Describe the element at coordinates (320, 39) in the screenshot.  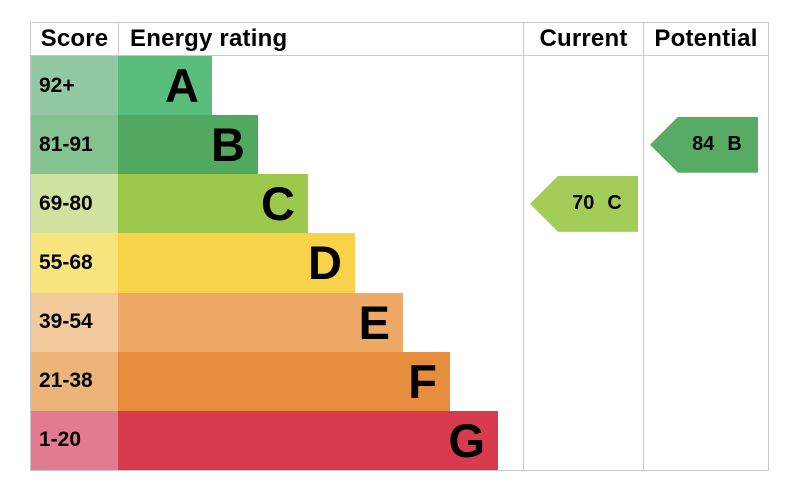
I see `energy-rating-column-header: Energy rating` at that location.